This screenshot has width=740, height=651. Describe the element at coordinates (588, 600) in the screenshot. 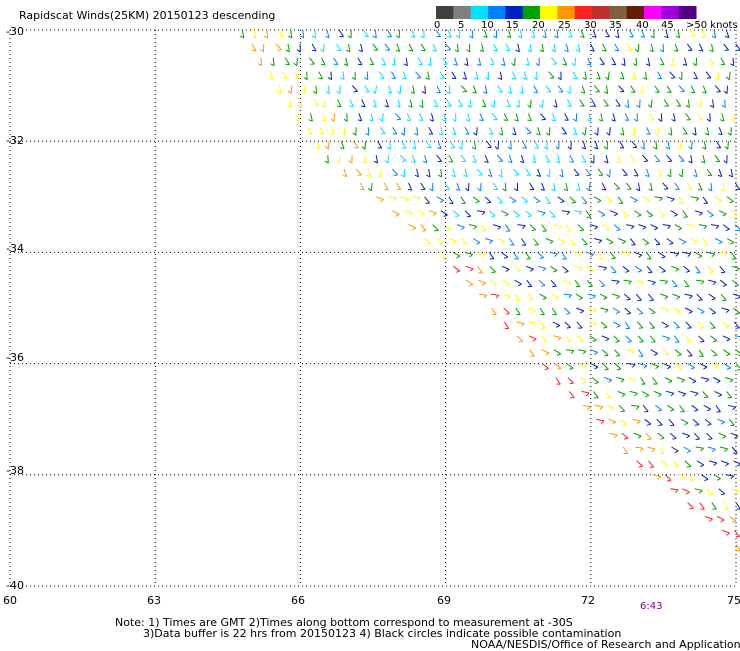

I see `lon-label: 72` at that location.